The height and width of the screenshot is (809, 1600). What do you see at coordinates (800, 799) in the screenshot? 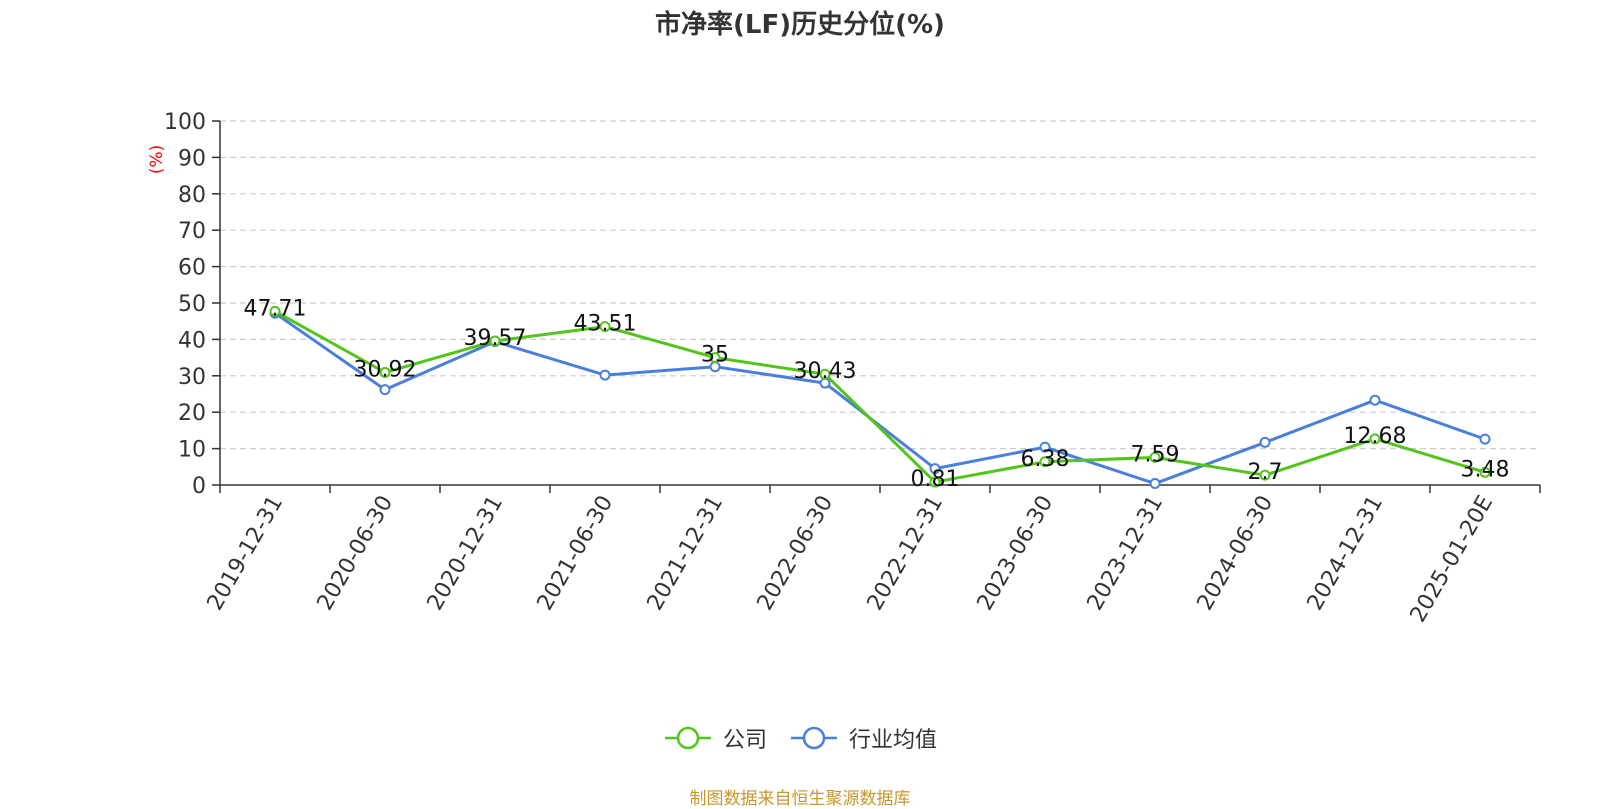
I see `data-source-note: 制图数据来自恒生聚源数据库` at bounding box center [800, 799].